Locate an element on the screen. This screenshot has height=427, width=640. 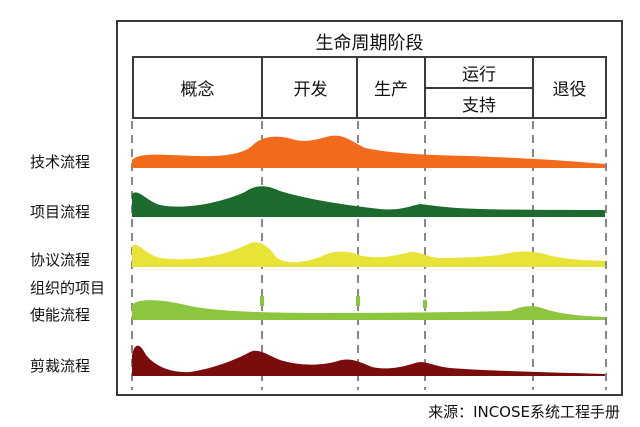
lifecycle-title: 生命周期阶段 is located at coordinates (369, 43).